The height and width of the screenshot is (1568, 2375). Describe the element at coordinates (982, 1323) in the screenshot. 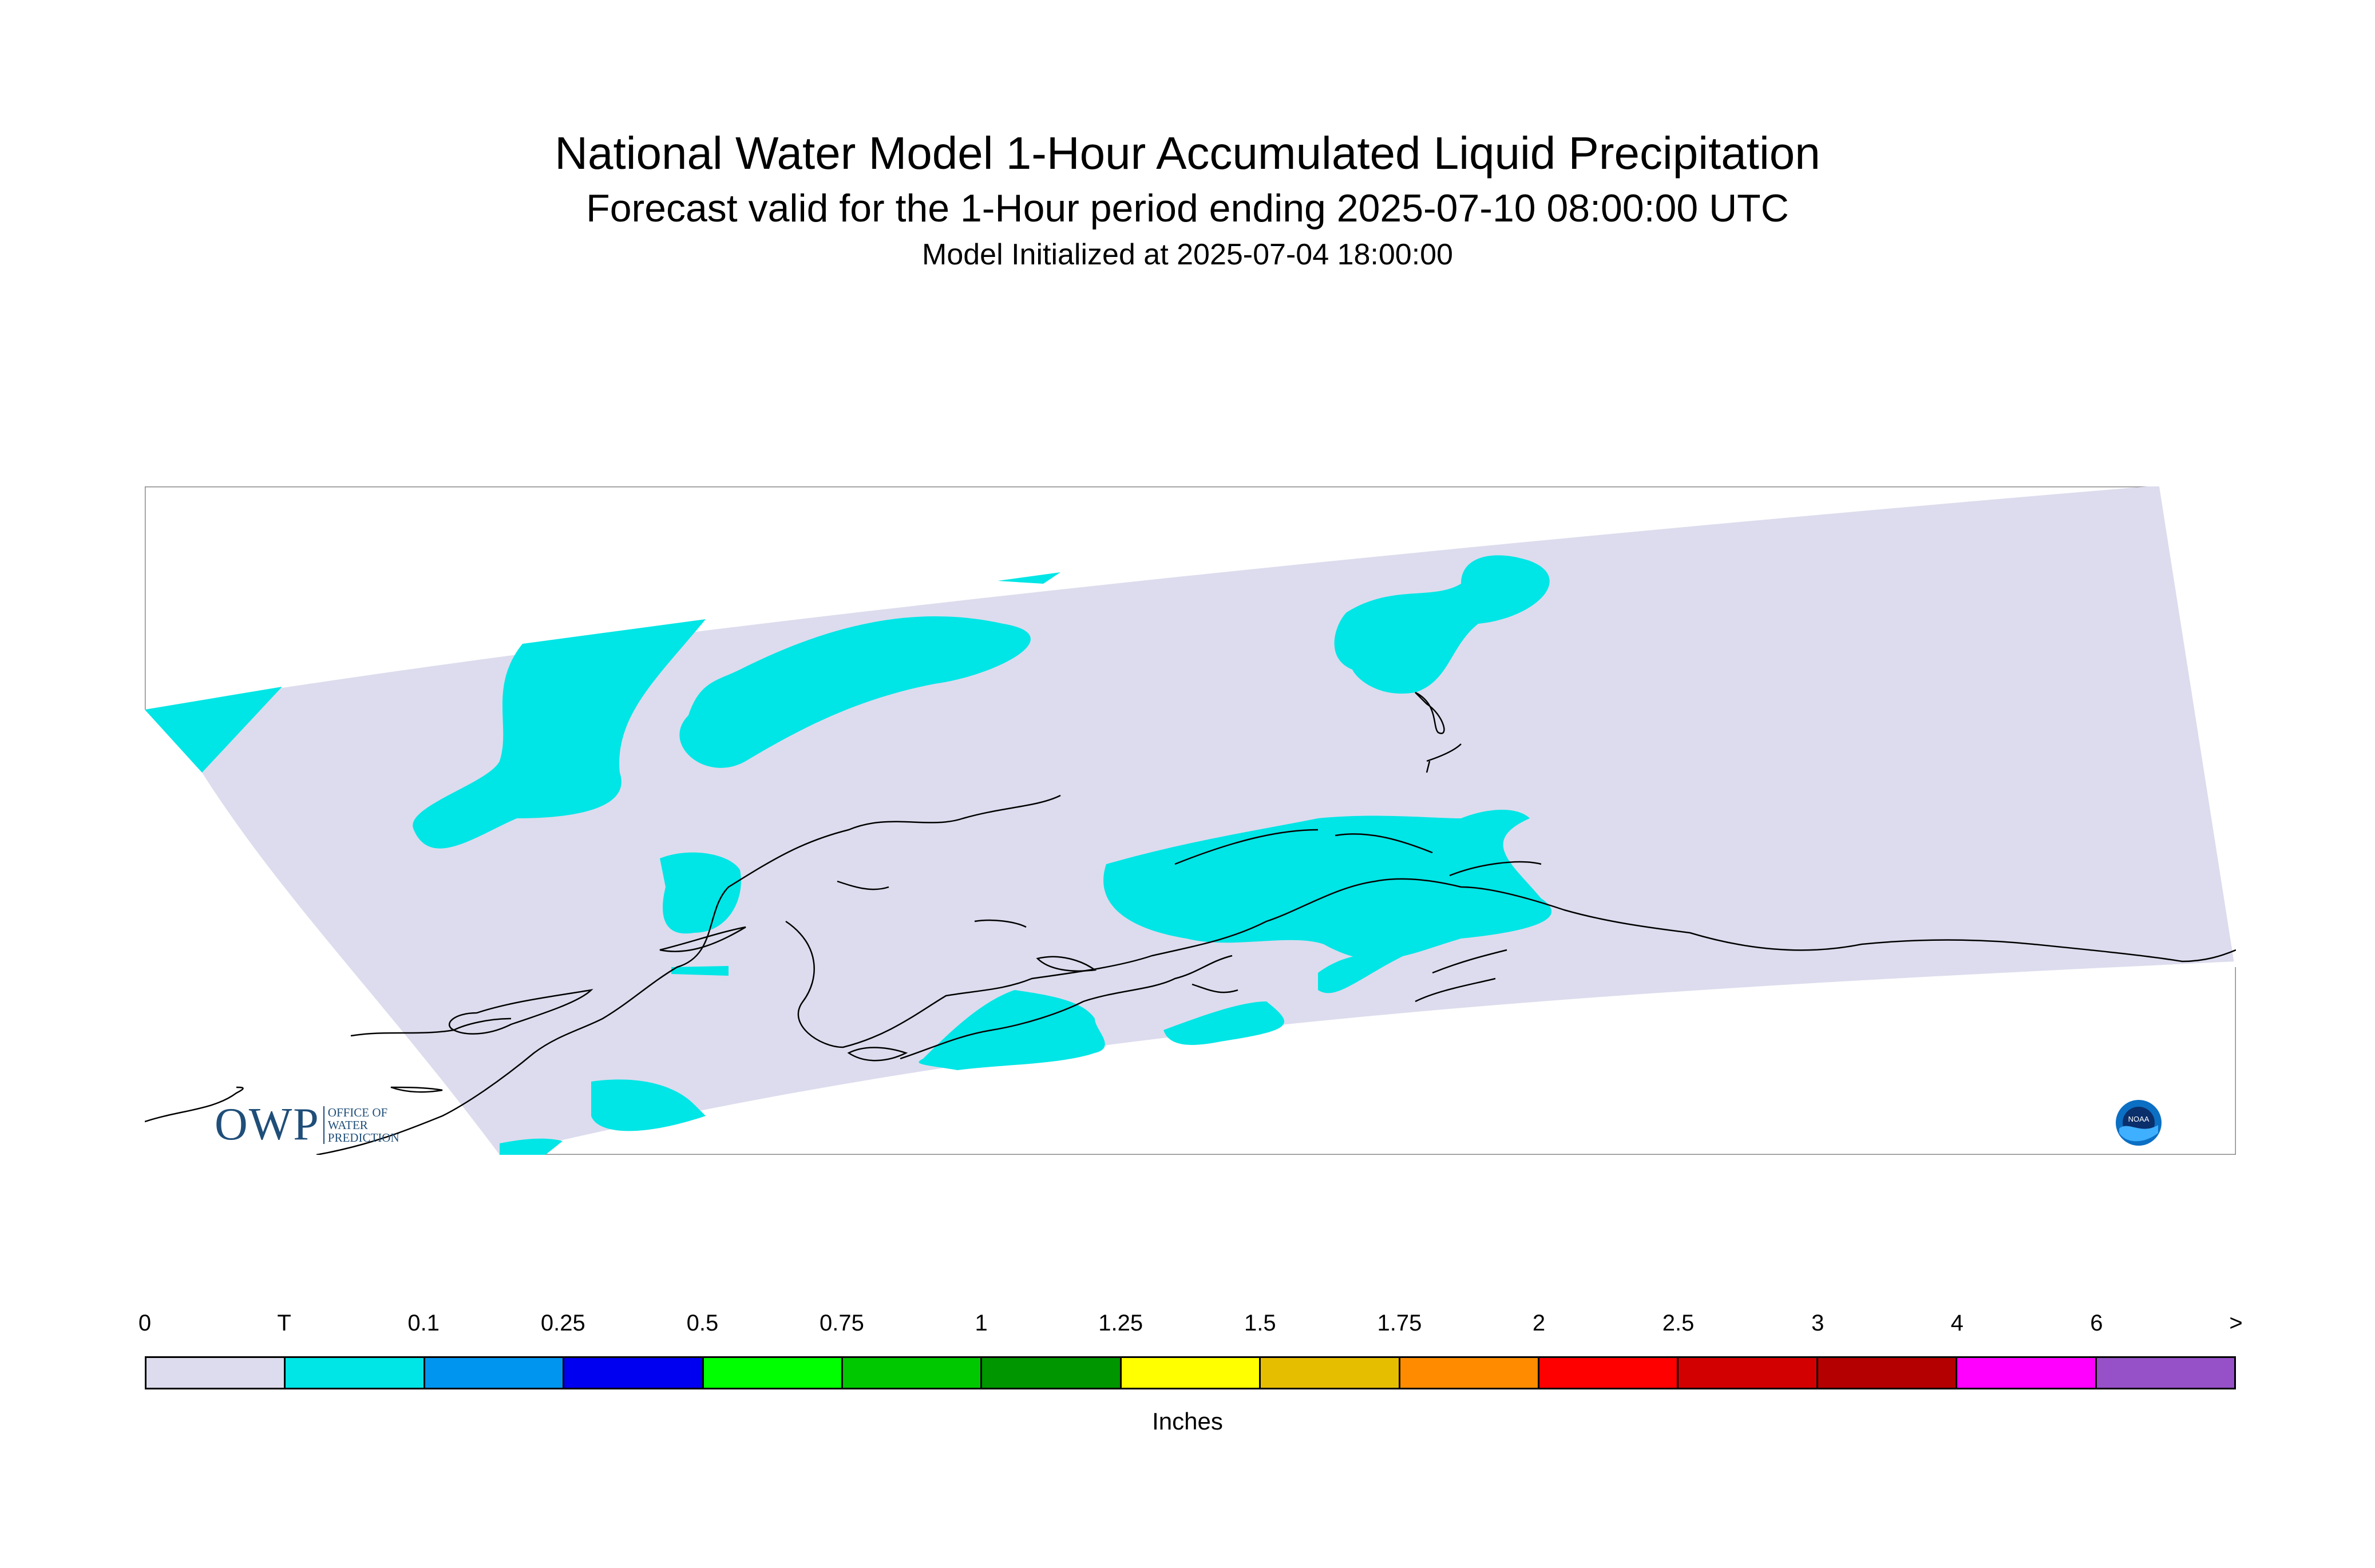

I see `legend-tick-label: 1` at that location.